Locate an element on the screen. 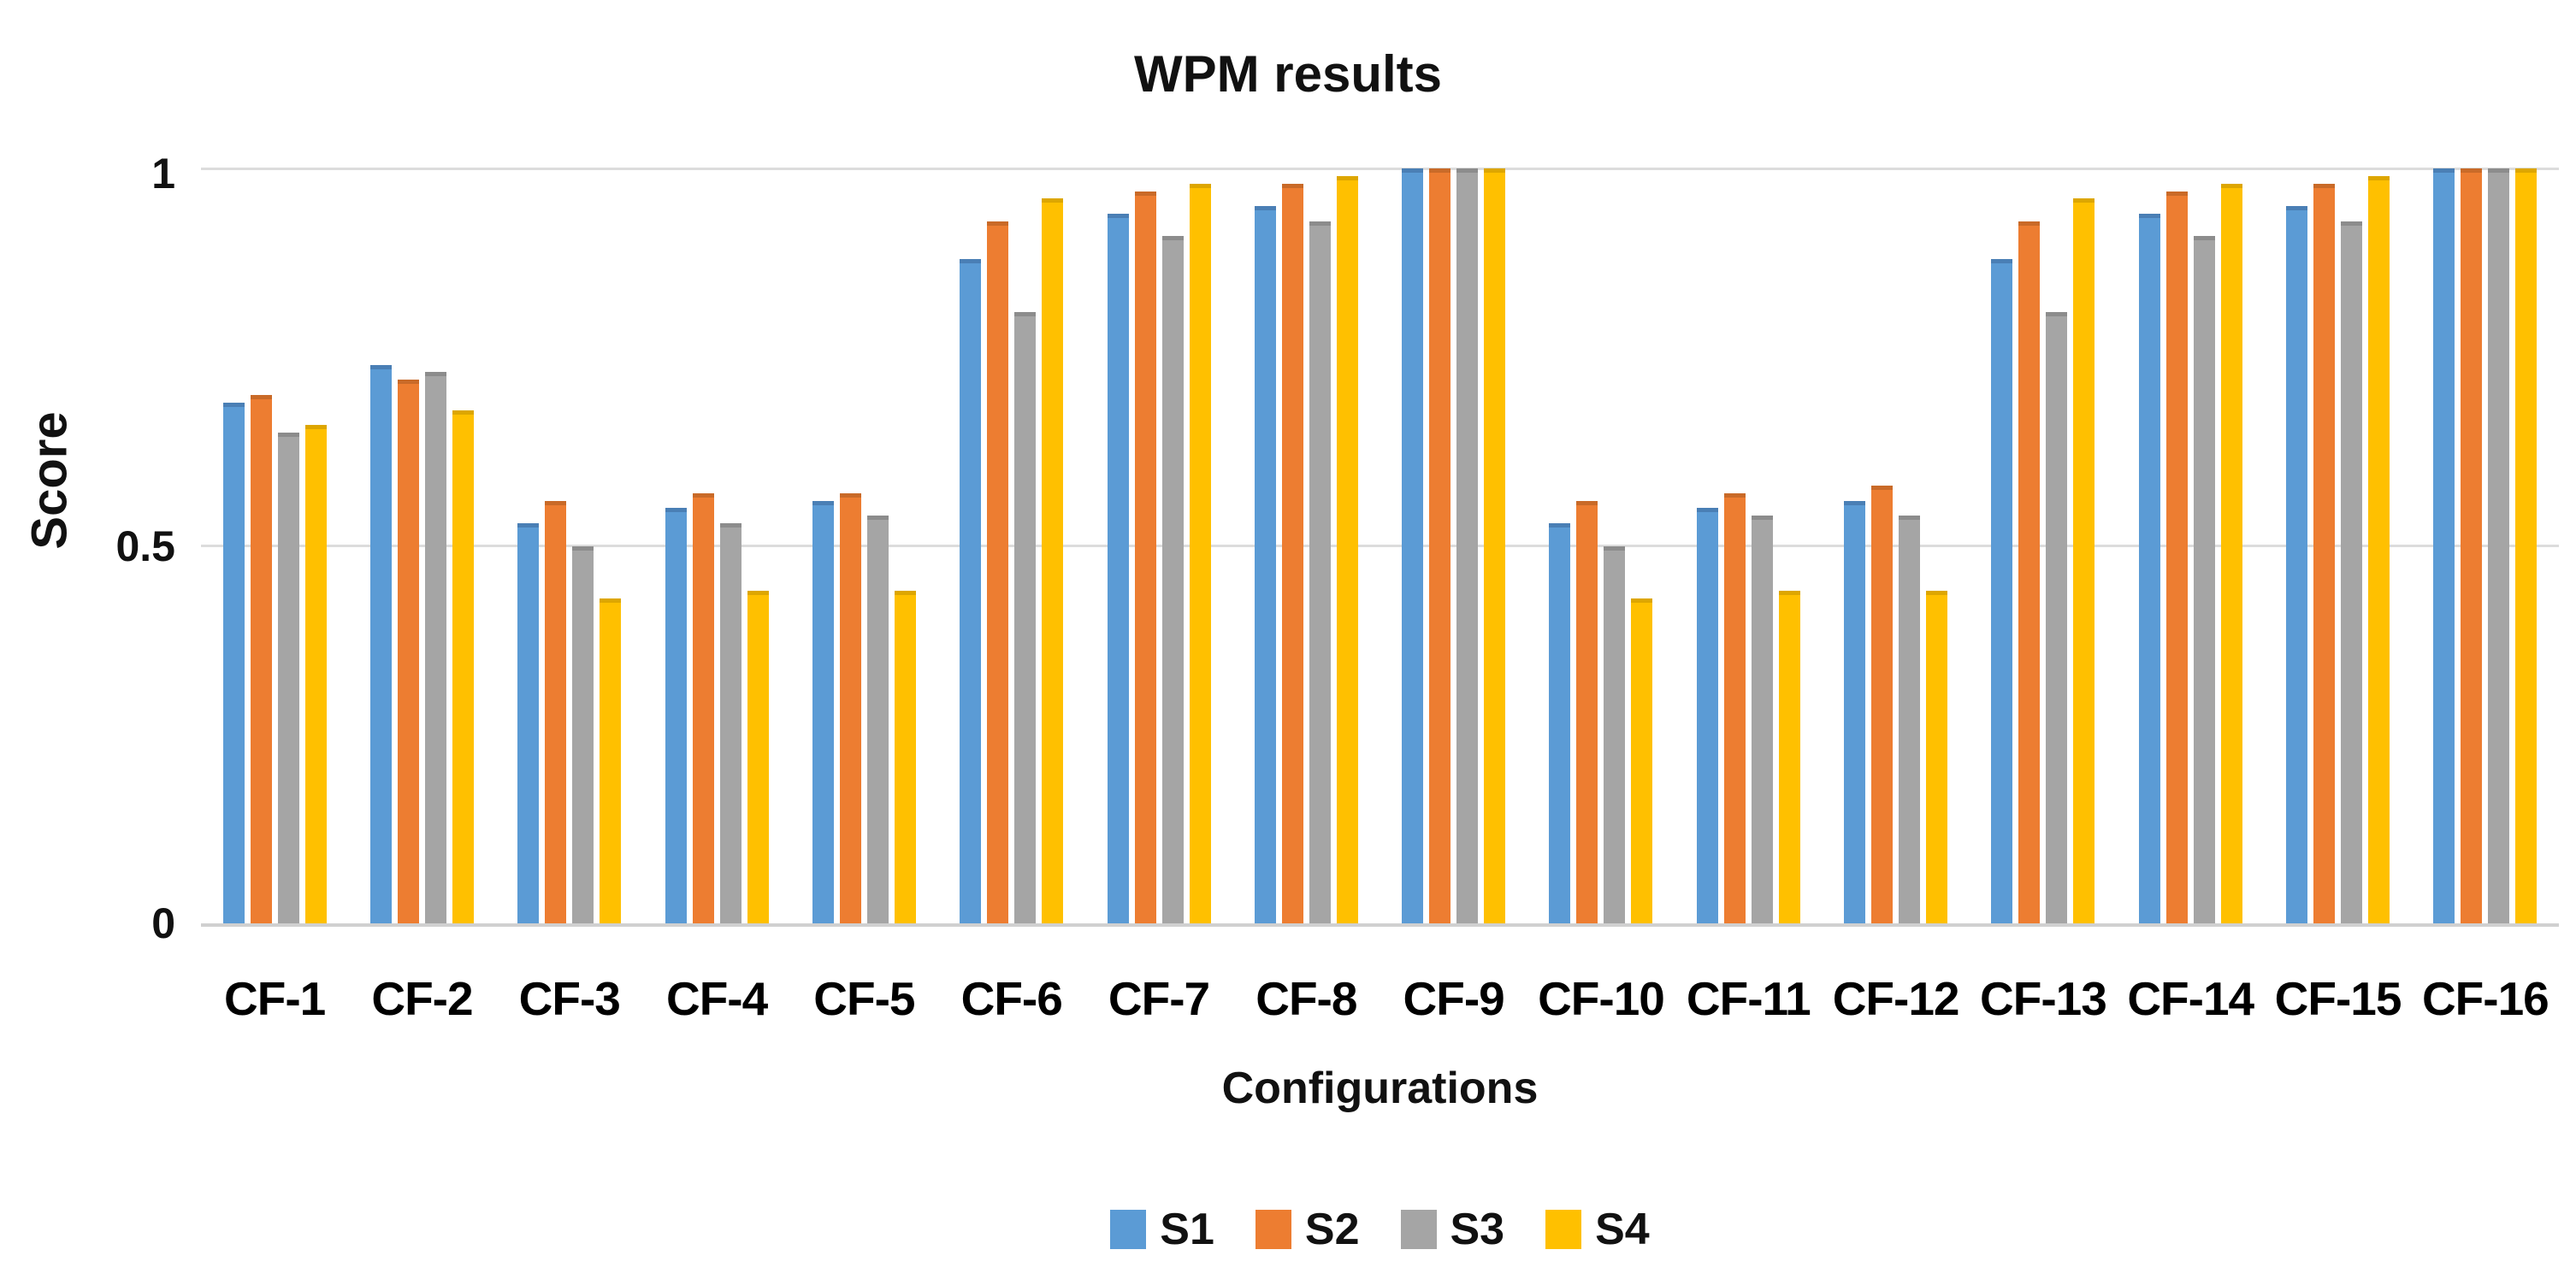 Image resolution: width=2576 pixels, height=1285 pixels. bar-CF-14-S3 is located at coordinates (2204, 579).